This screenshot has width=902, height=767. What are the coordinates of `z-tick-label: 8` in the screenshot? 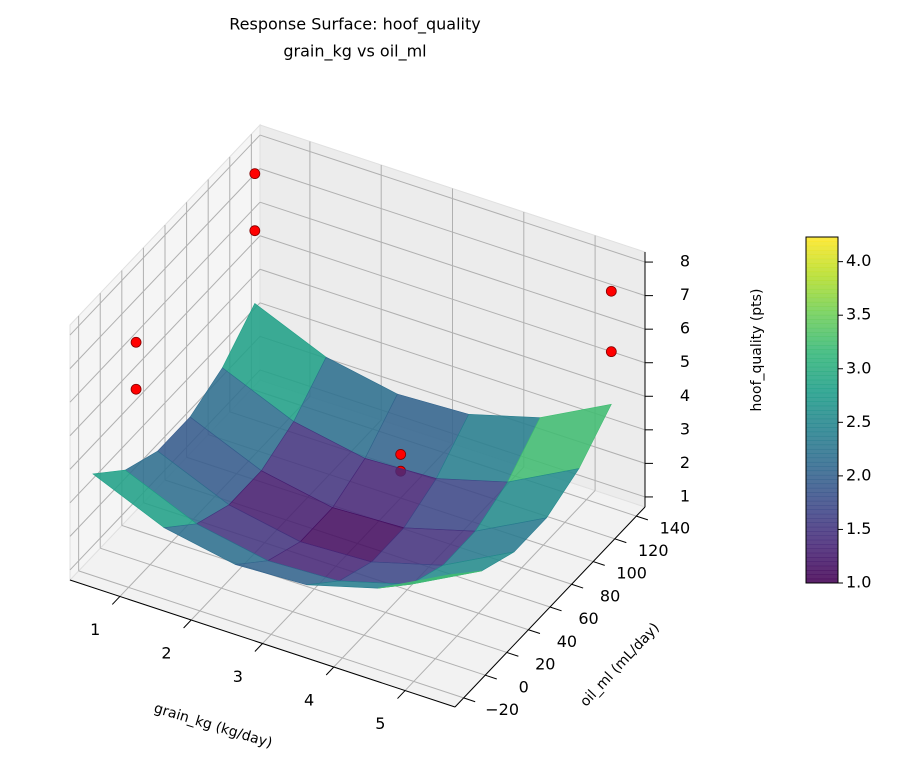 It's located at (685, 261).